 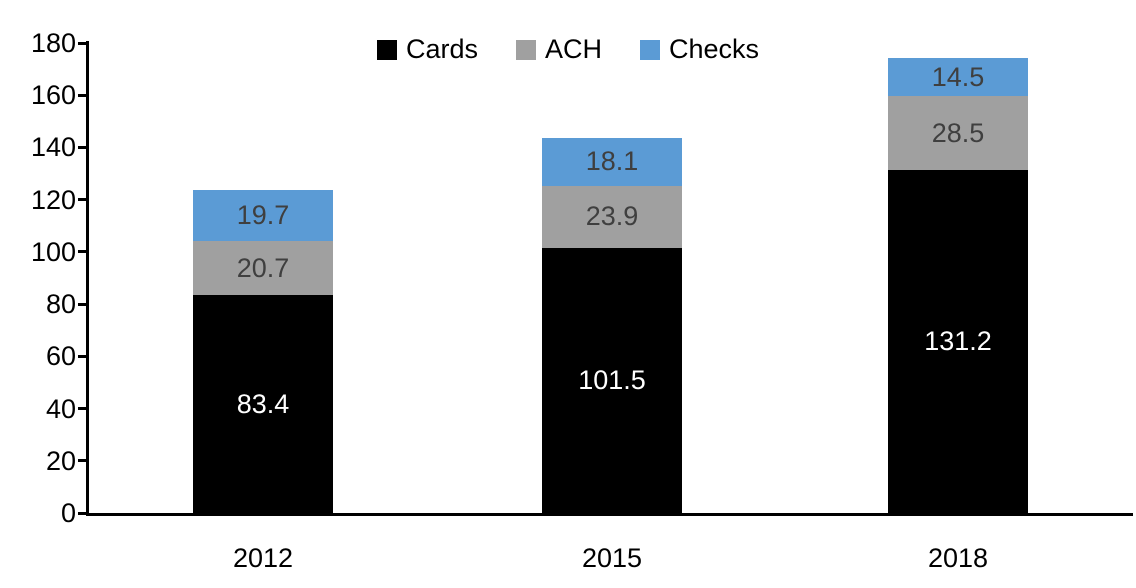 I want to click on legend-item-checks: Checks, so click(x=699, y=49).